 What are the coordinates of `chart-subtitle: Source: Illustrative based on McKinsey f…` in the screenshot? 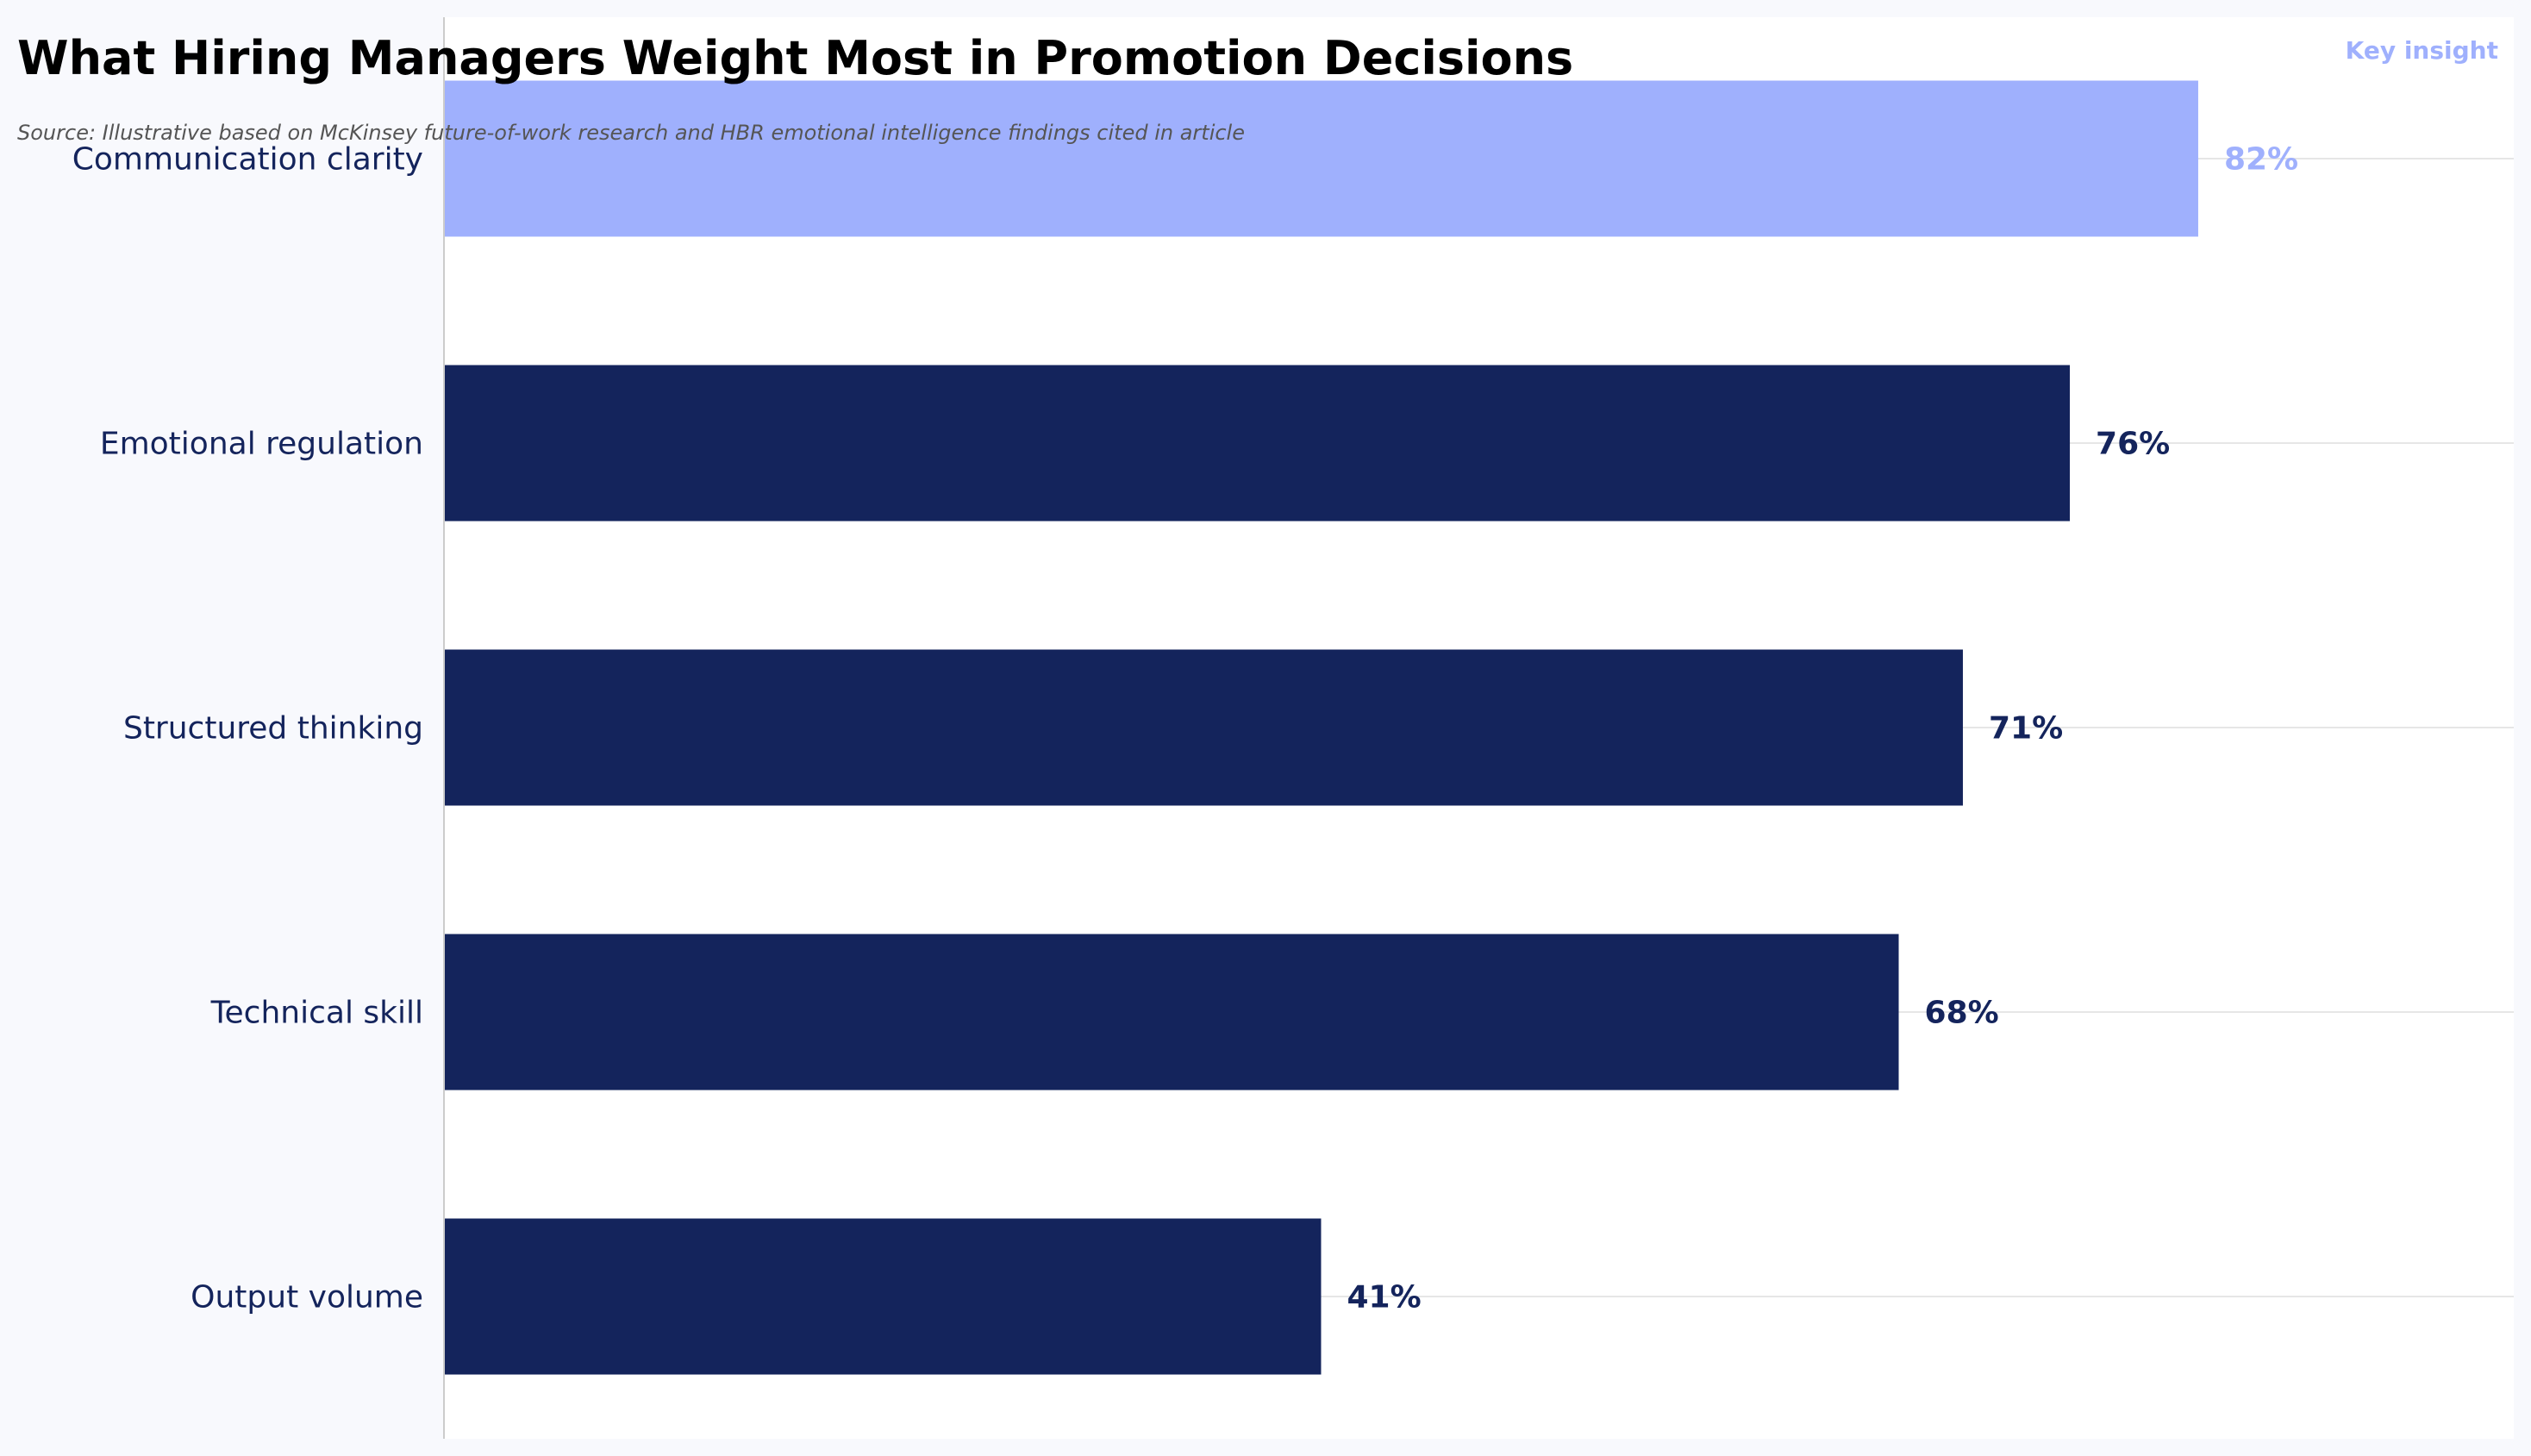 It's located at (631, 133).